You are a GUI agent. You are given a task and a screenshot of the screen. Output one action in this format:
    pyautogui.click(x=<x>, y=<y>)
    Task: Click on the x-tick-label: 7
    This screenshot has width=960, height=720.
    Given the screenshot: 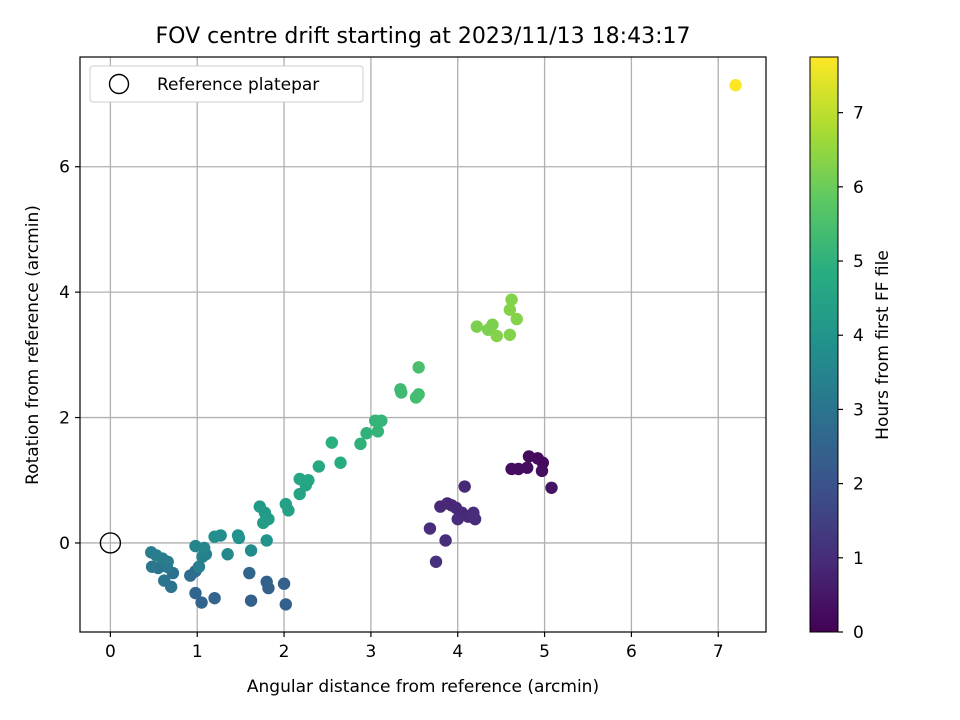 What is the action you would take?
    pyautogui.click(x=718, y=652)
    